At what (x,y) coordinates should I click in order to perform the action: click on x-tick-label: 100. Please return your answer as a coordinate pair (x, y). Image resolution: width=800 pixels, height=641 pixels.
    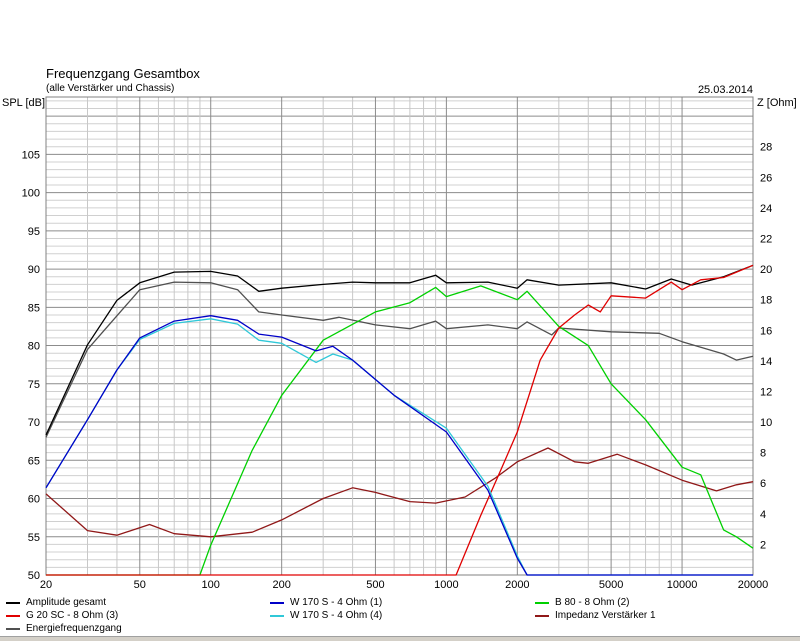
    Looking at the image, I should click on (211, 585).